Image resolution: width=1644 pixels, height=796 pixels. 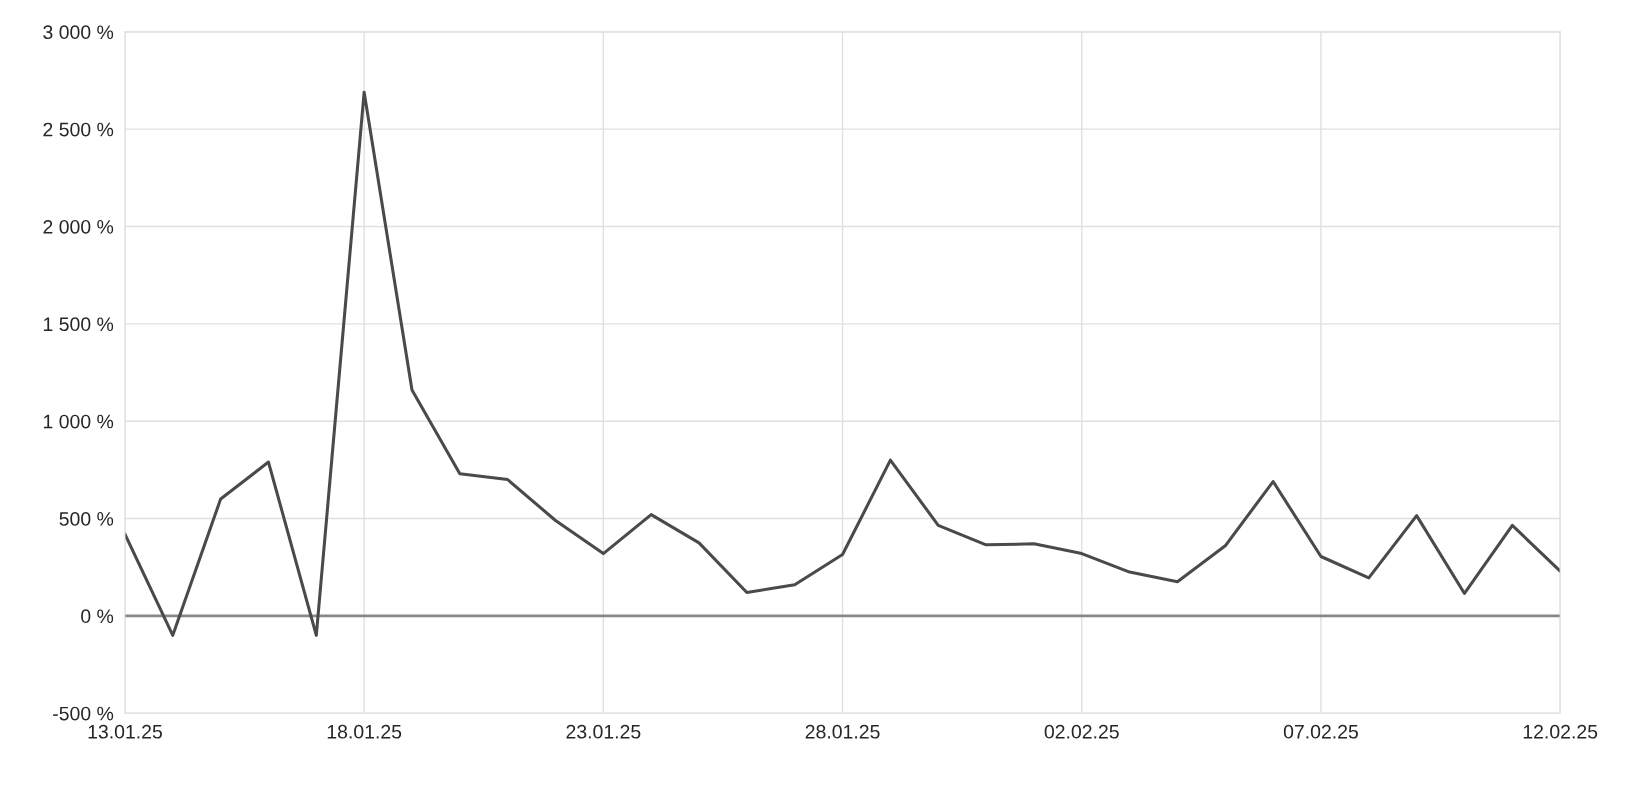 I want to click on y-tick-label: 500 %, so click(x=86, y=519).